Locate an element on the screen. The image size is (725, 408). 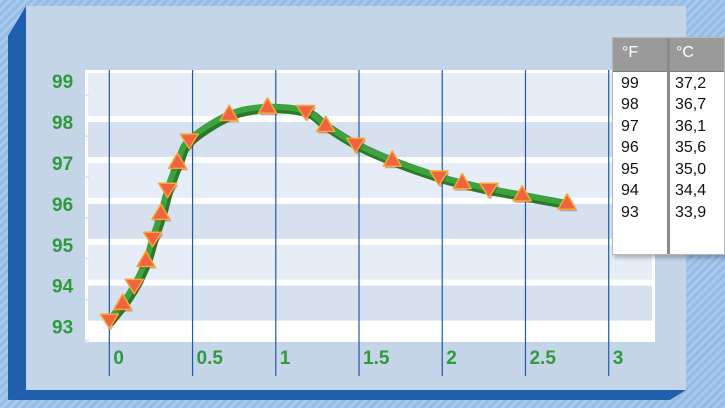
x-tick-label: 0.5 is located at coordinates (210, 358).